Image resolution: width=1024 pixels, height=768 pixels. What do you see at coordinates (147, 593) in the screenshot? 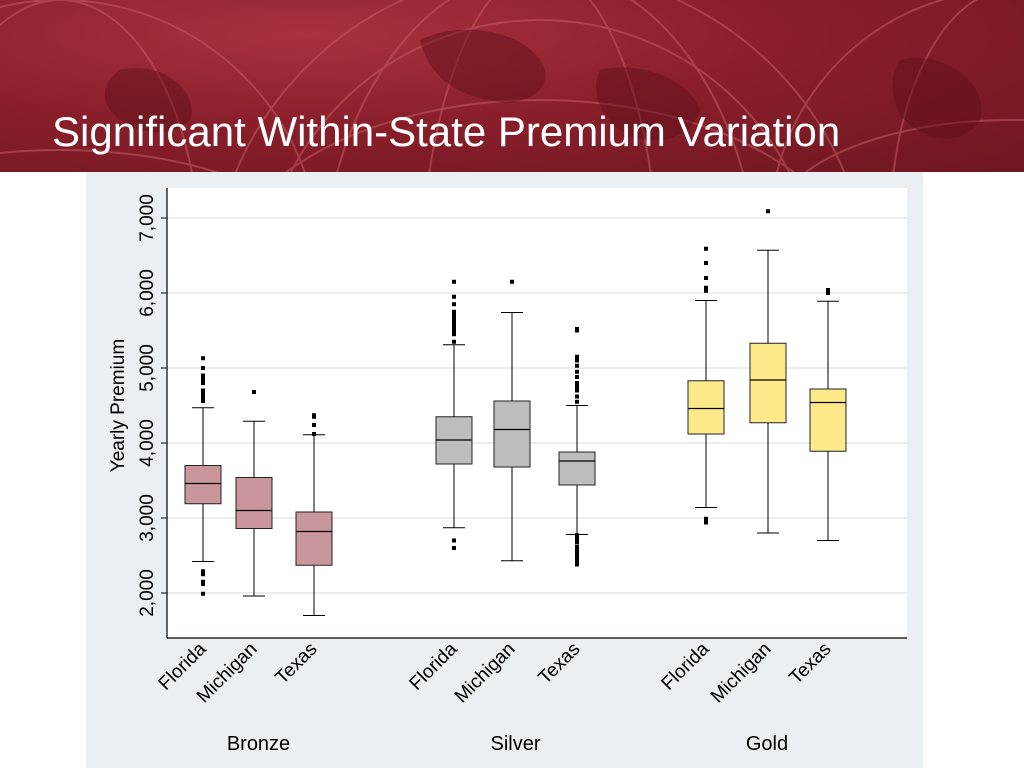
I see `y-tick-label: 2,000` at bounding box center [147, 593].